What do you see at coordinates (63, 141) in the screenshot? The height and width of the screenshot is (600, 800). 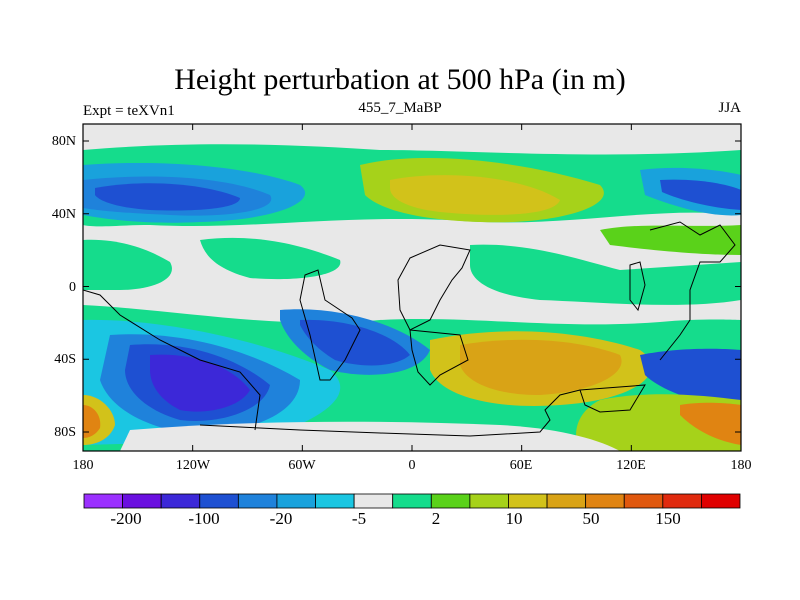 I see `y-tick-label: 80N` at bounding box center [63, 141].